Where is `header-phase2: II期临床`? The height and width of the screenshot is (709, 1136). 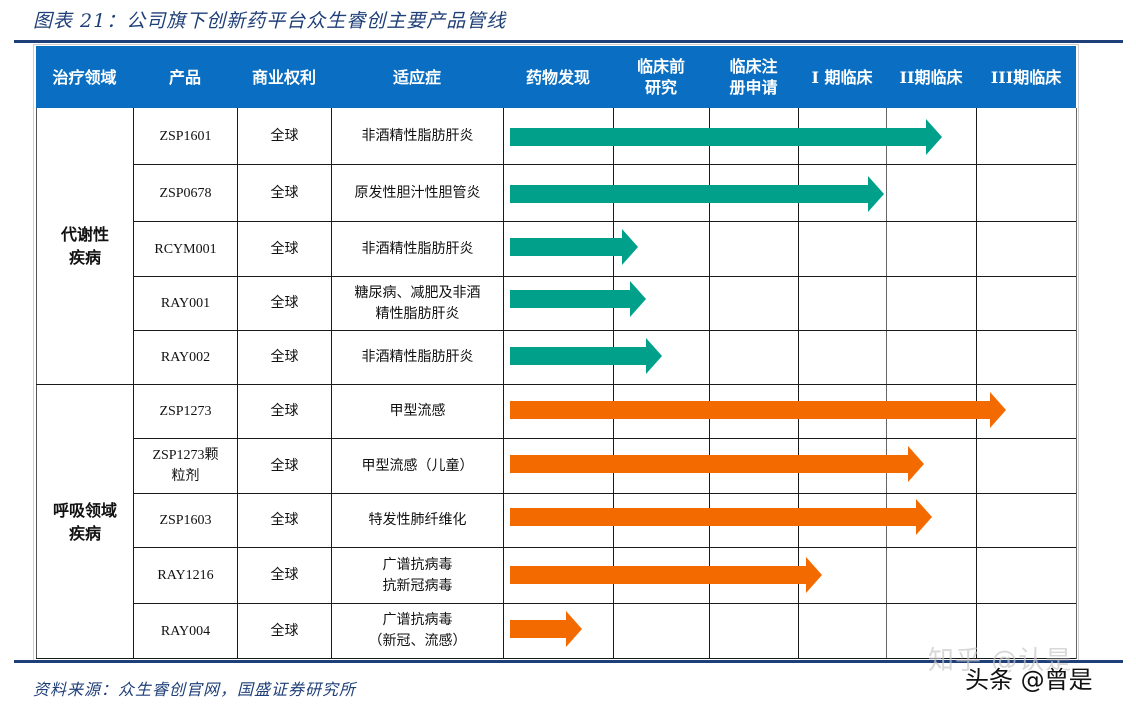
header-phase2: II期临床 is located at coordinates (931, 77).